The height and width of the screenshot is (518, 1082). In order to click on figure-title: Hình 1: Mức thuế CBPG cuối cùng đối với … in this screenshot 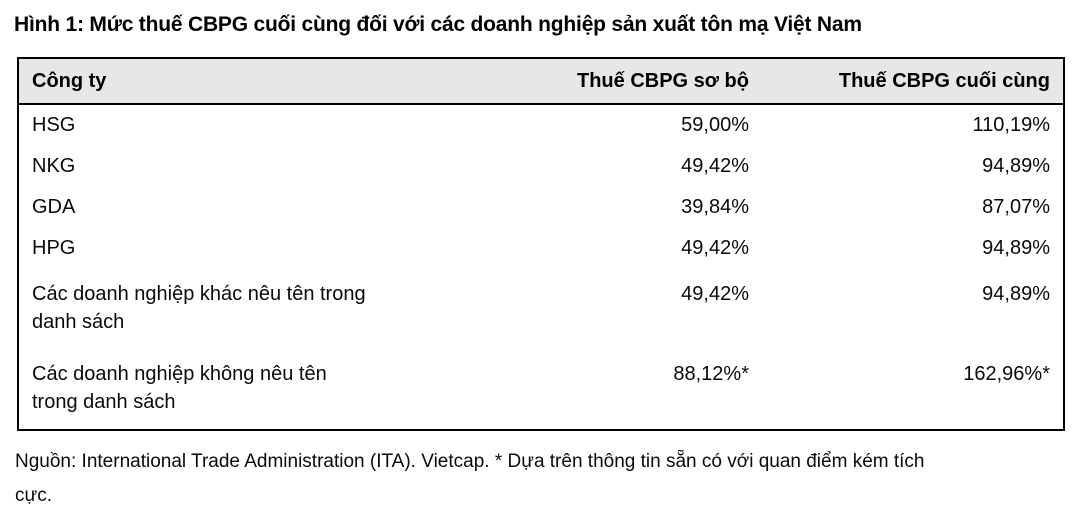, I will do `click(438, 24)`.